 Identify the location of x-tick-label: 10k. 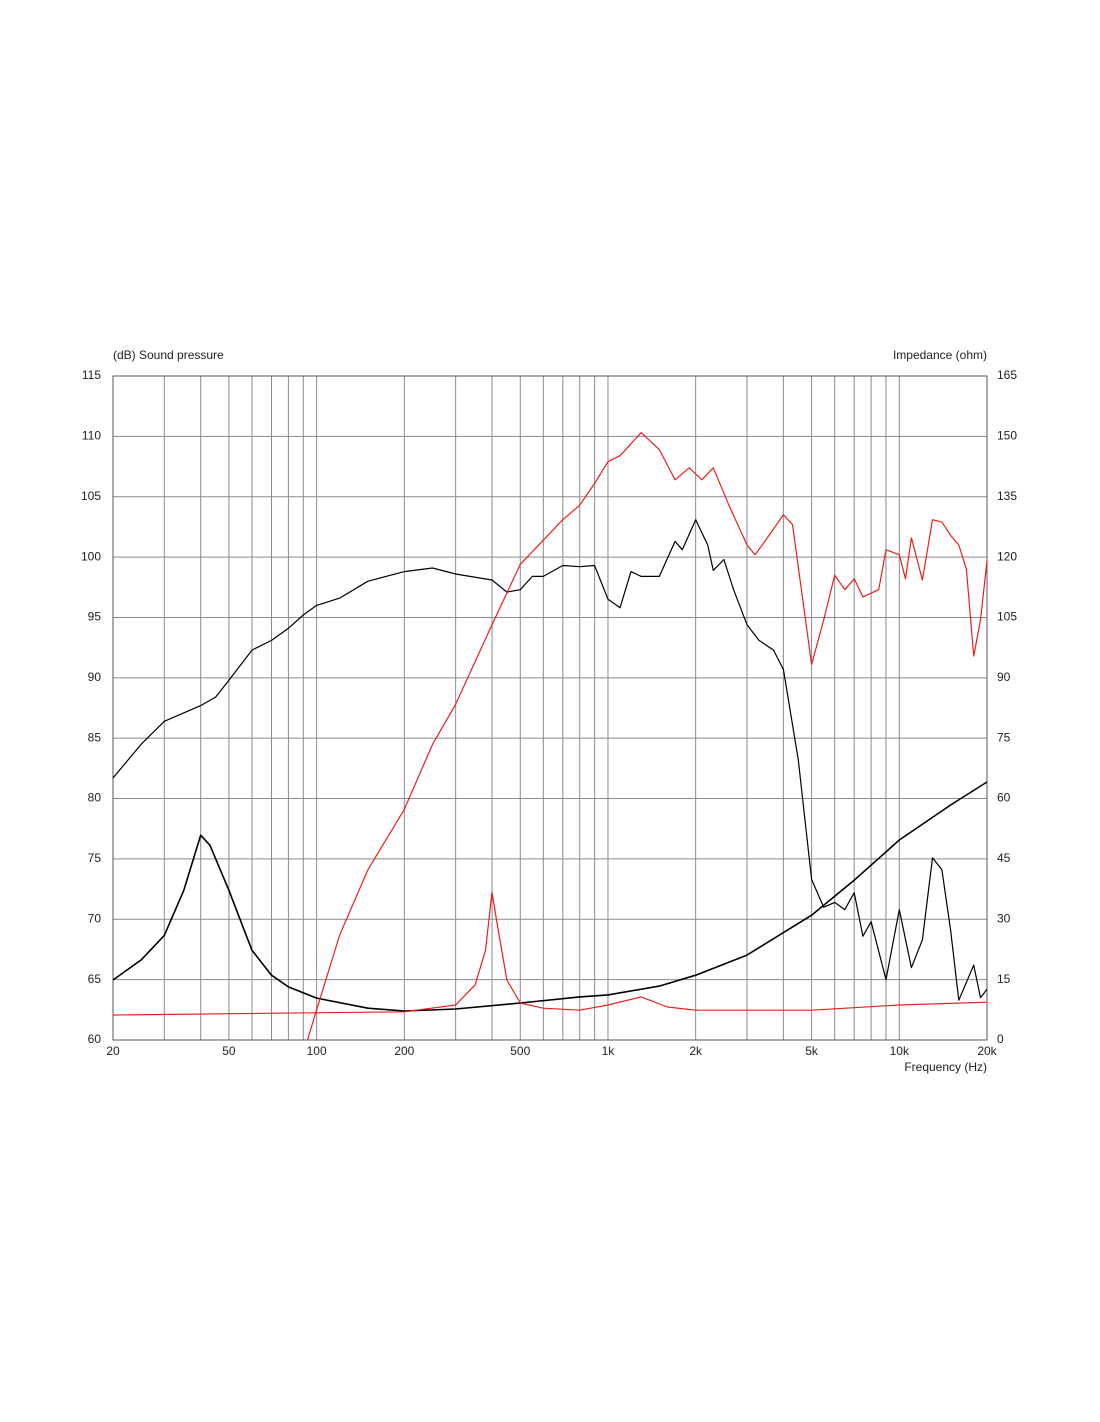
(900, 1051).